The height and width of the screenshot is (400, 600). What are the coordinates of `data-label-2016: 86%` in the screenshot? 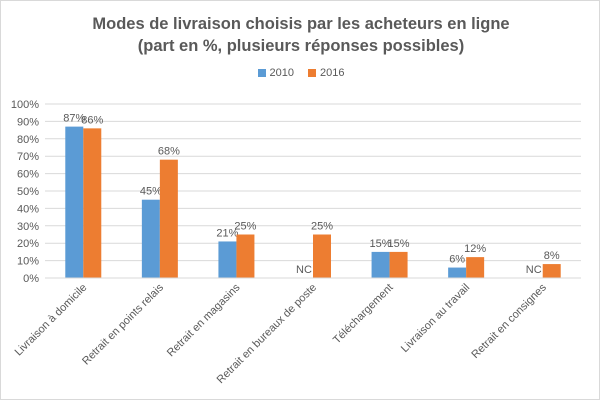 It's located at (92, 120).